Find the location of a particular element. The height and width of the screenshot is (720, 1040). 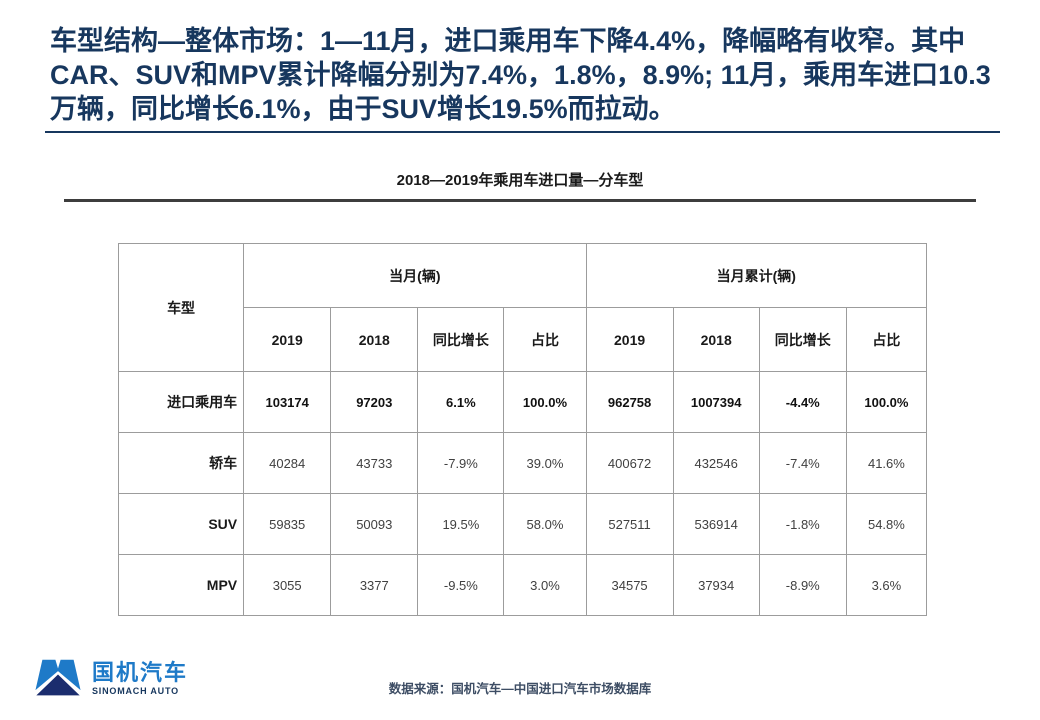

cell: 58.0% is located at coordinates (545, 524).